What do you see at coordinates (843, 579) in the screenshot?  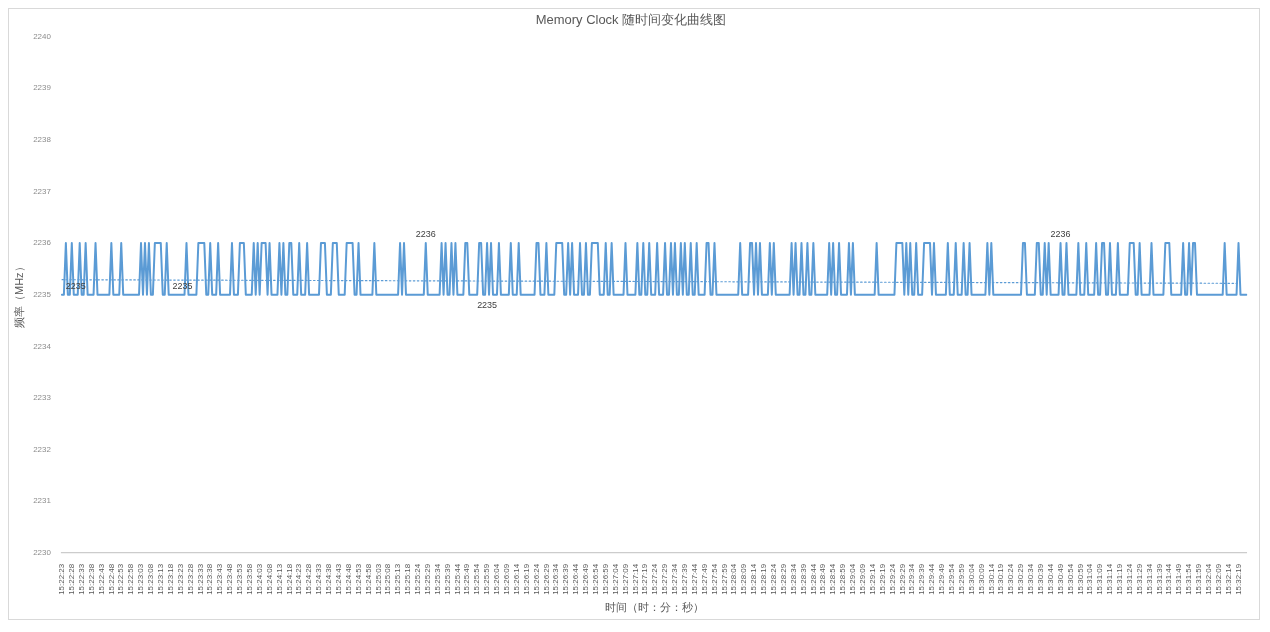 I see `x-tick-label: 15:28:59` at bounding box center [843, 579].